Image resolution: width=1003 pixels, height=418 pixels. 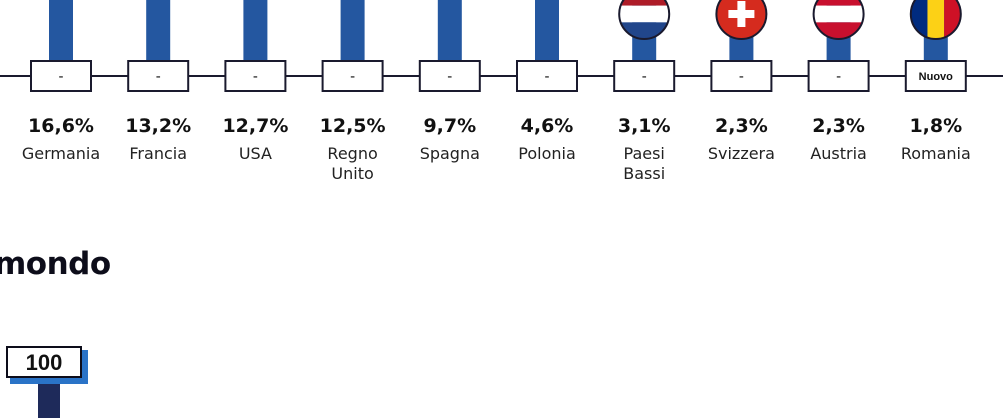 What do you see at coordinates (255, 126) in the screenshot?
I see `value-label: 12,7%` at bounding box center [255, 126].